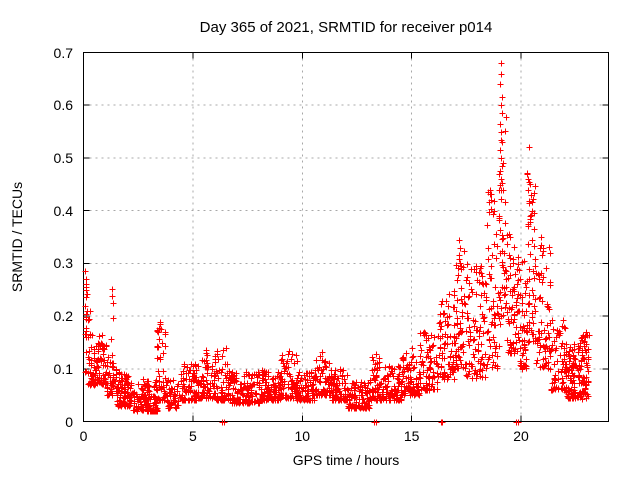 The height and width of the screenshot is (480, 640). I want to click on x-tick-label: 10, so click(302, 436).